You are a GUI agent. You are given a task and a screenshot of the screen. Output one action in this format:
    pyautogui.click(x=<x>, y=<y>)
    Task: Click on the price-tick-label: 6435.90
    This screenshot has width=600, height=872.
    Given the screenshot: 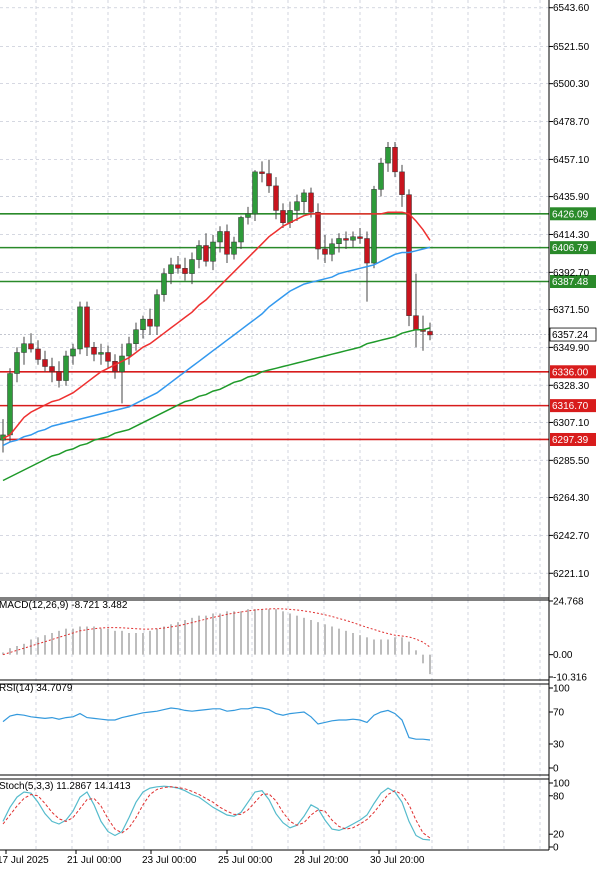 What is the action you would take?
    pyautogui.click(x=571, y=197)
    